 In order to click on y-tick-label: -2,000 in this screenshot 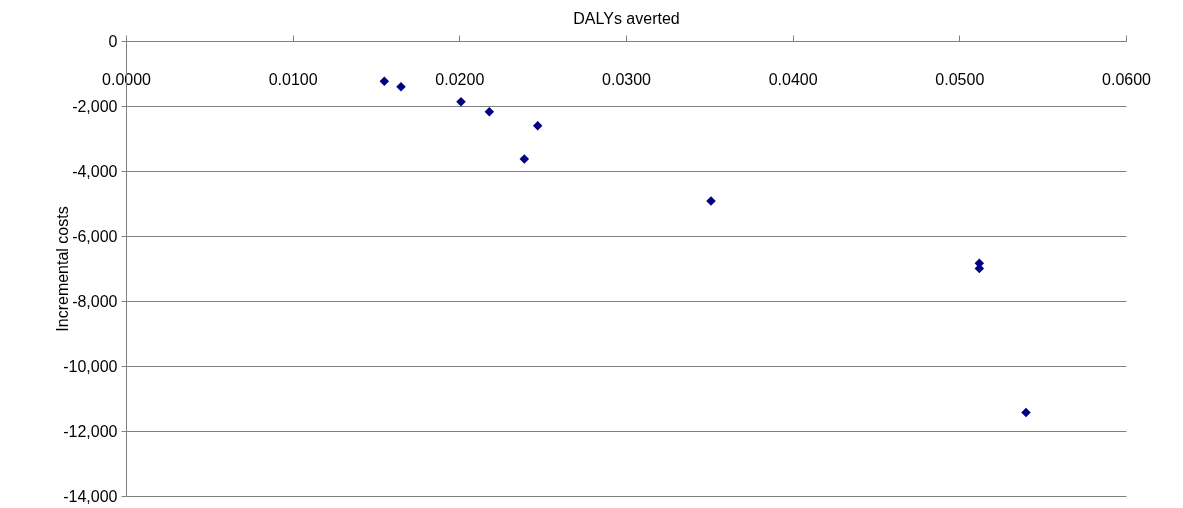, I will do `click(95, 106)`.